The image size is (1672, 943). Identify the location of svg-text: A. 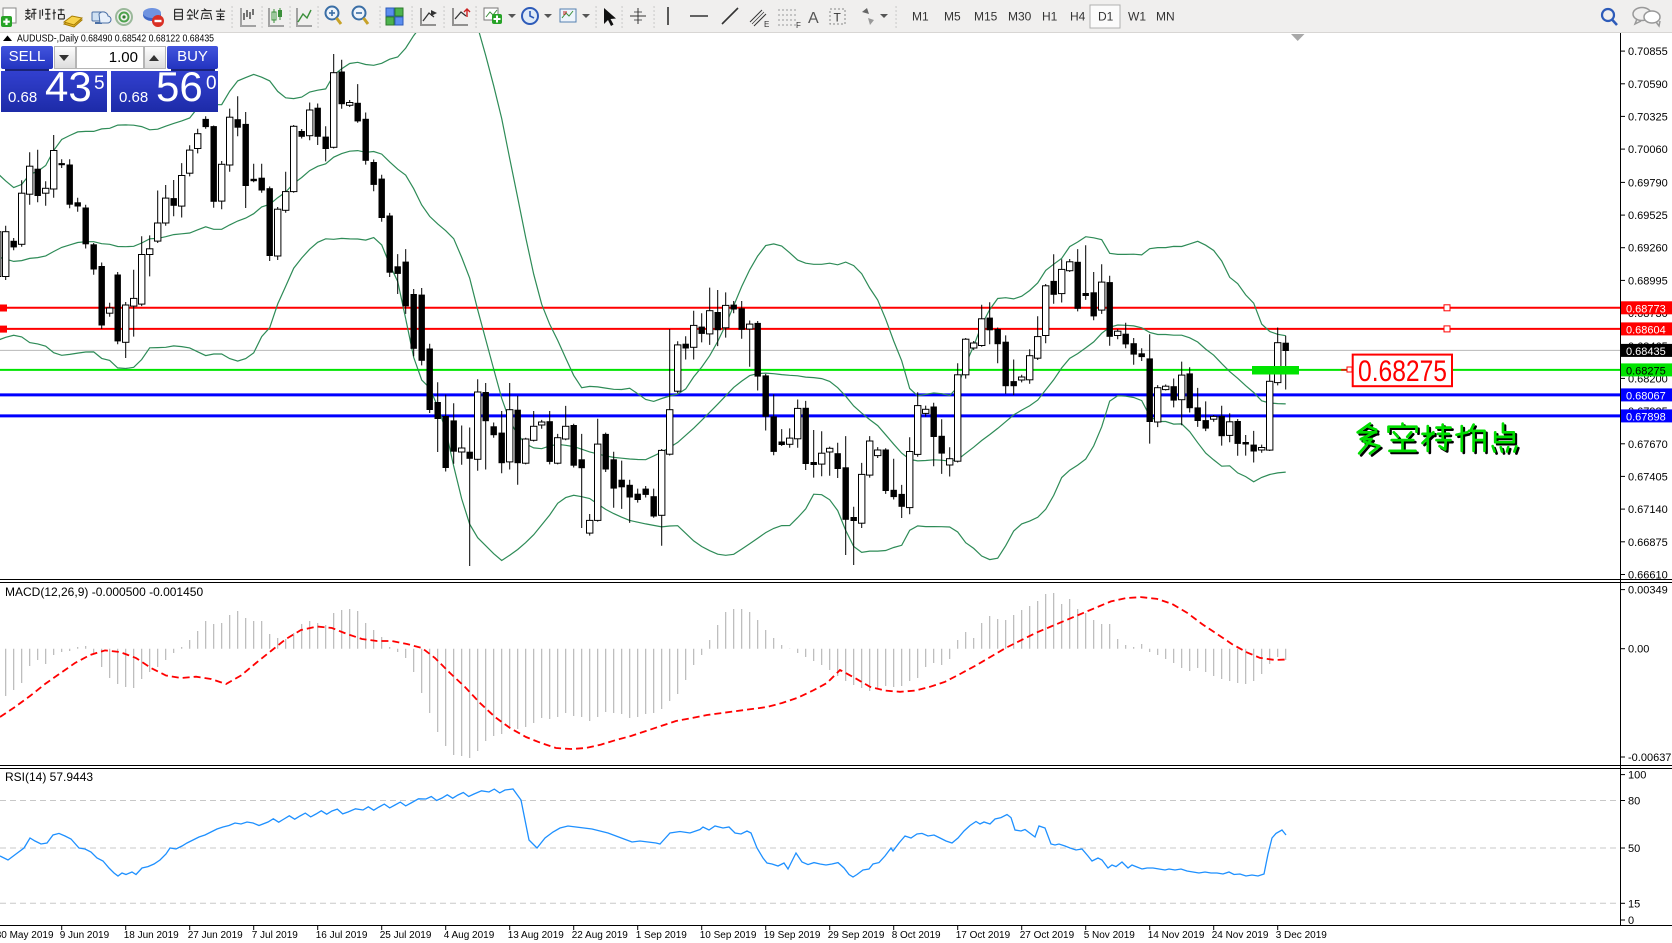
(813, 18).